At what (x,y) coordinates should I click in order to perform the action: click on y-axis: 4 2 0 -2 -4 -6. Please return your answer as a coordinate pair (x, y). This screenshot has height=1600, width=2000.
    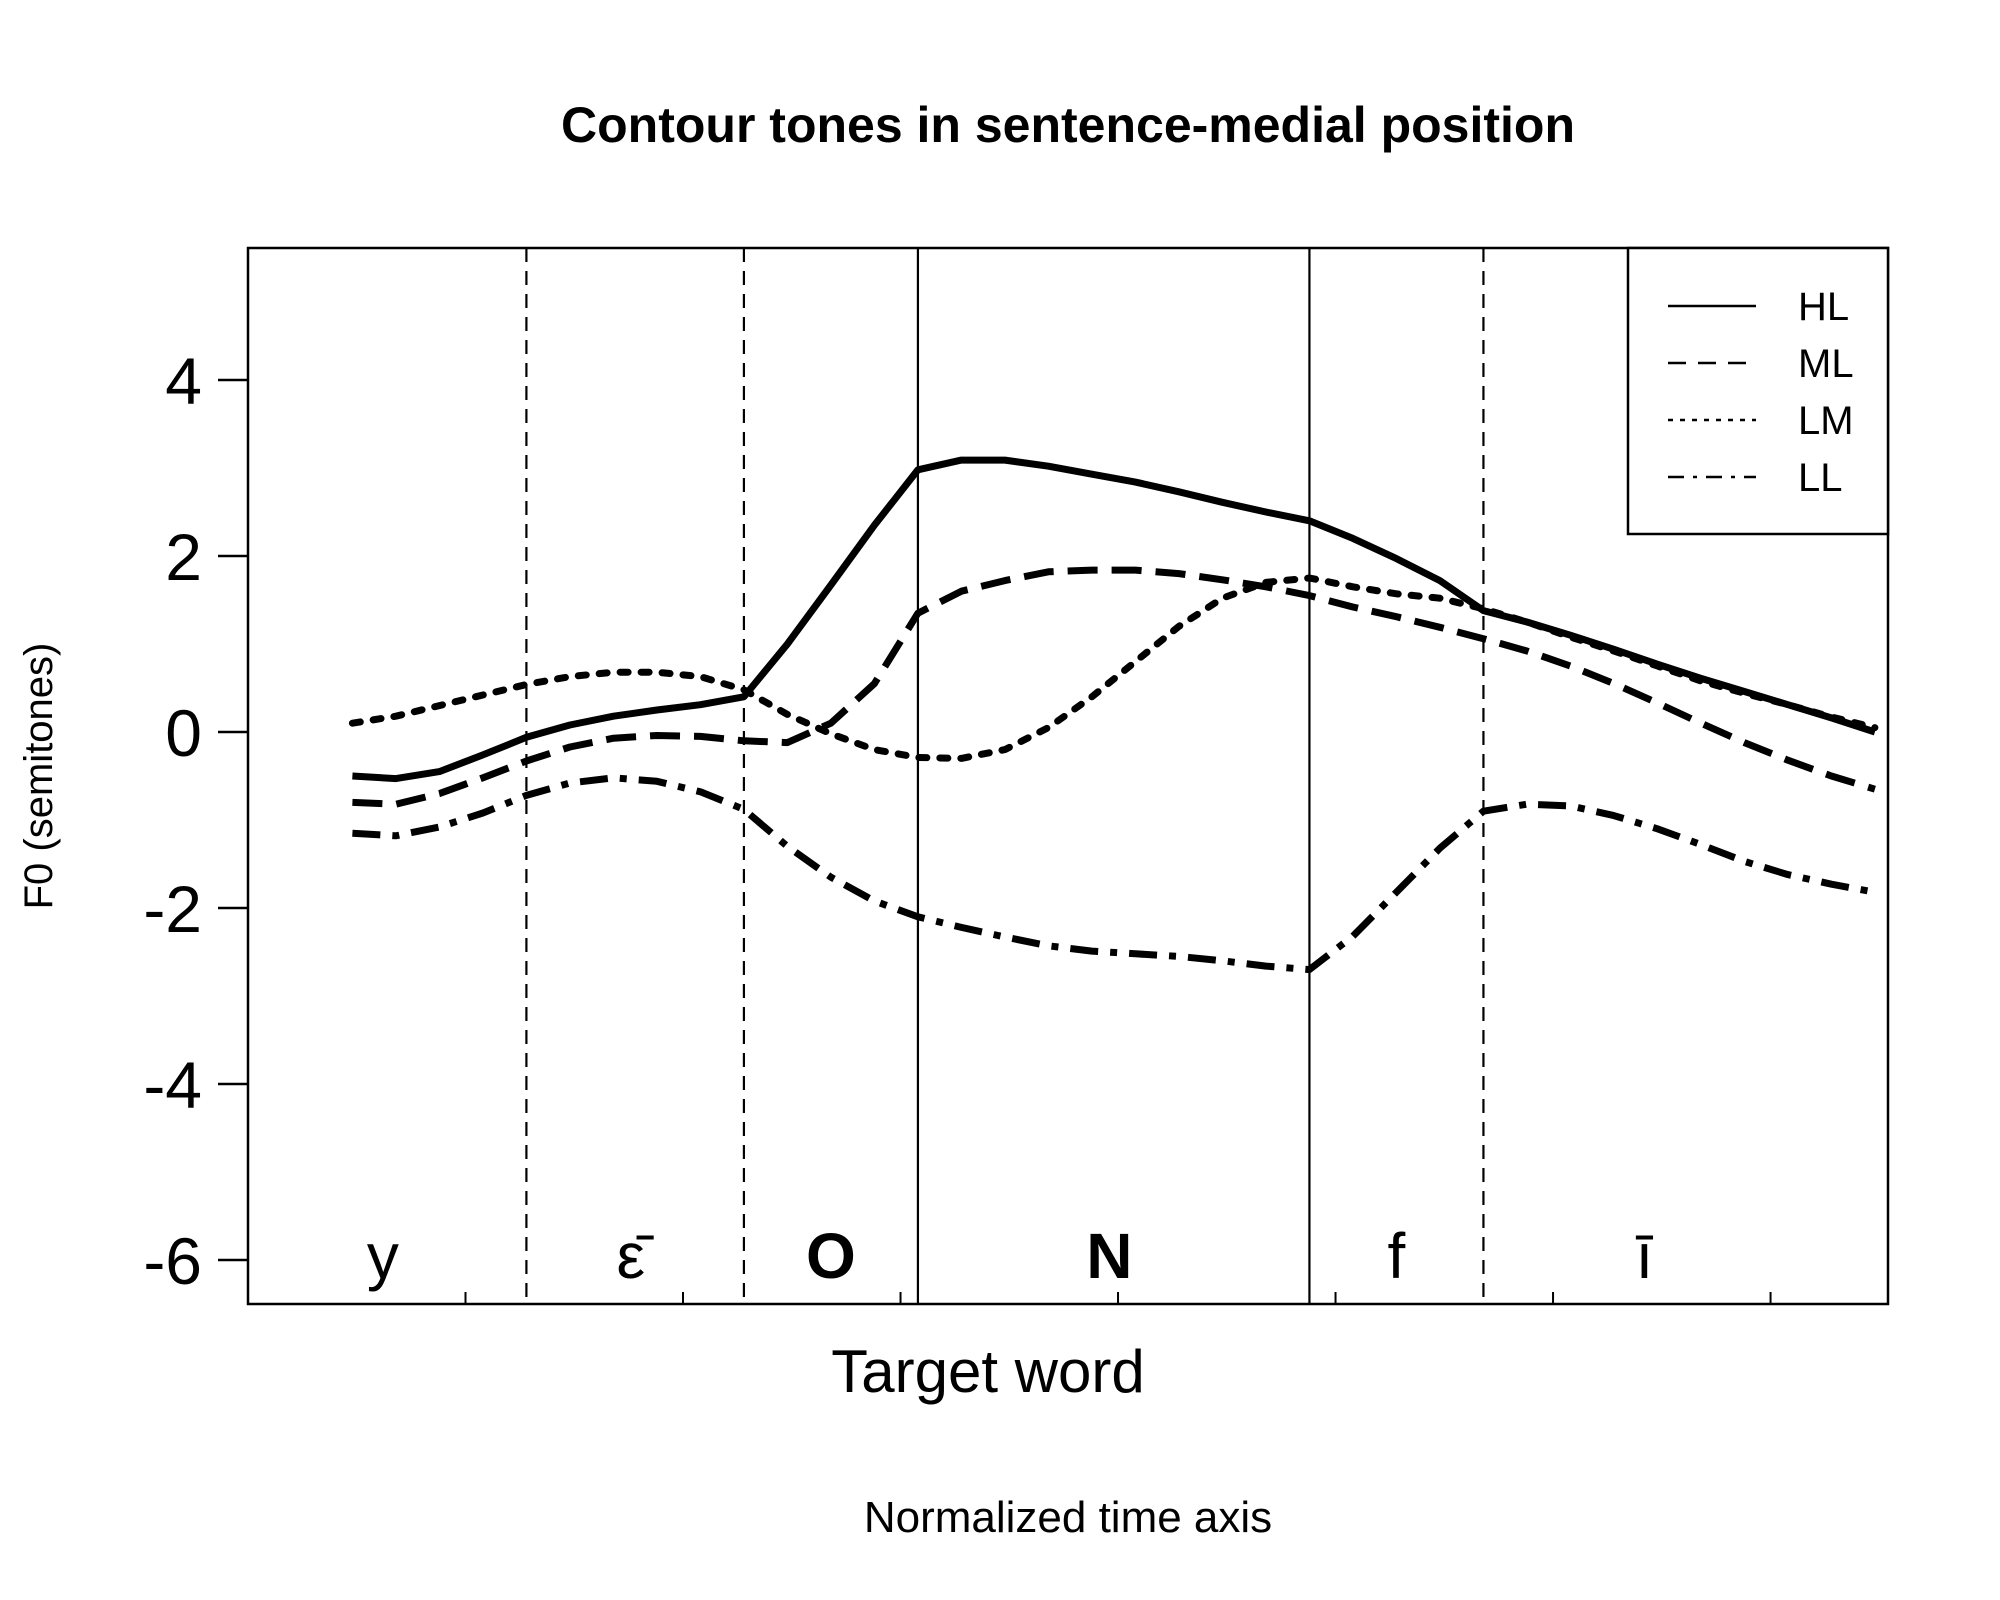
    Looking at the image, I should click on (195, 821).